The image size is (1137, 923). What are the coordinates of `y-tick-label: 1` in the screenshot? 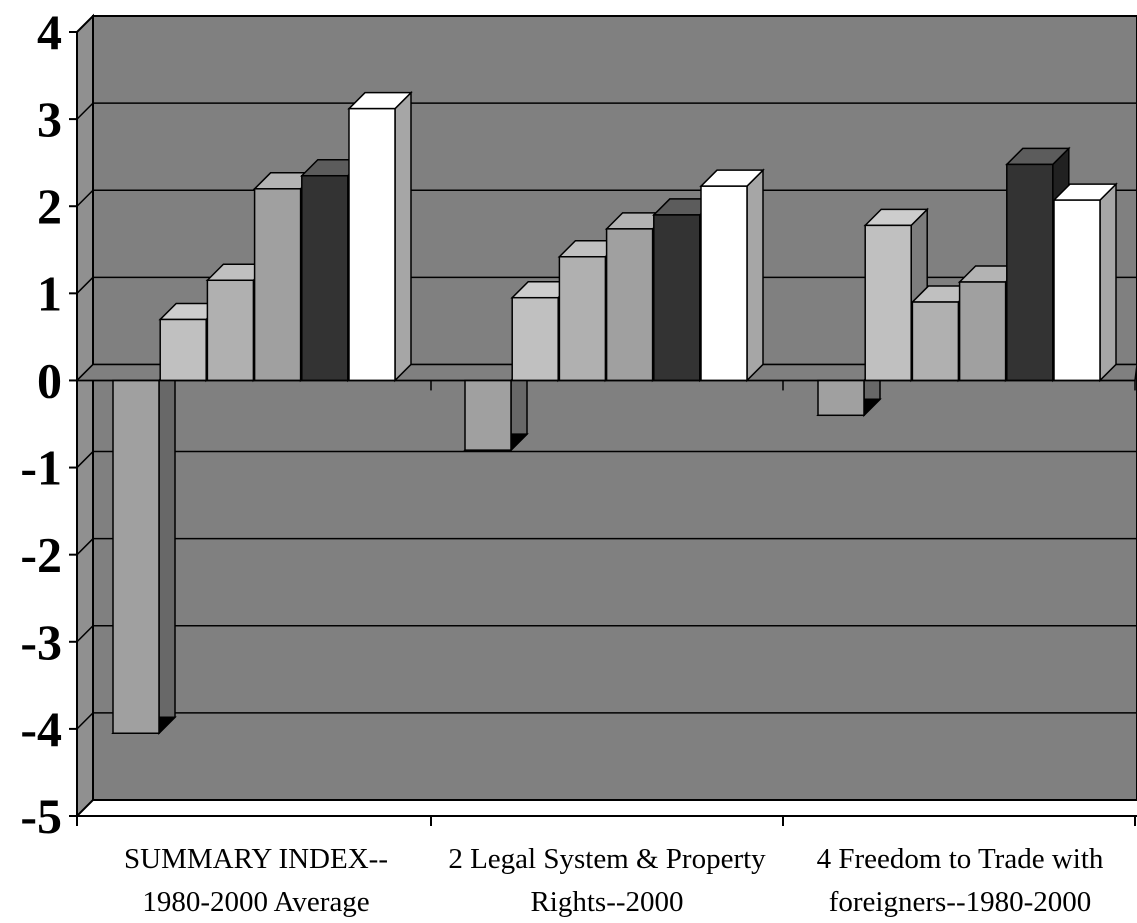 It's located at (49, 293).